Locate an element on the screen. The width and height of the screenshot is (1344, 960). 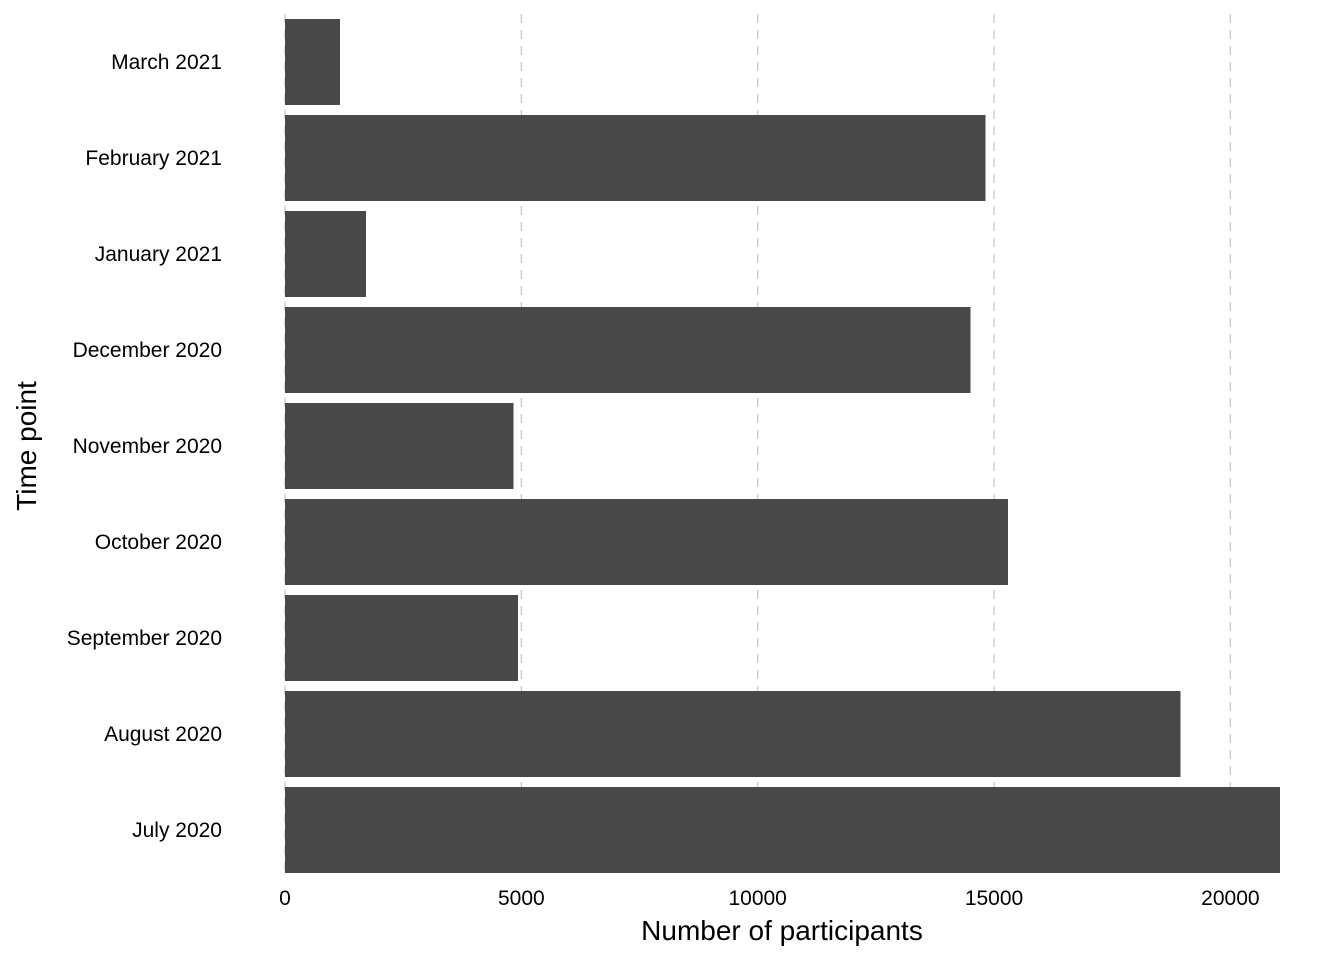
category-label: August 2020 is located at coordinates (163, 734).